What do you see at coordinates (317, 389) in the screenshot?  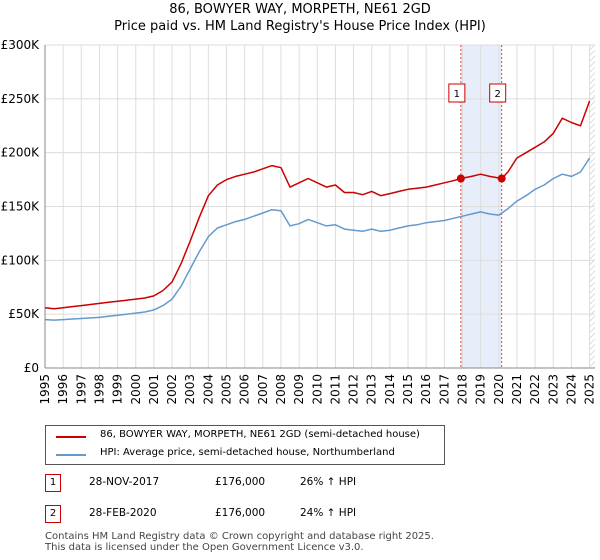 I see `x-tick-label: 2010` at bounding box center [317, 389].